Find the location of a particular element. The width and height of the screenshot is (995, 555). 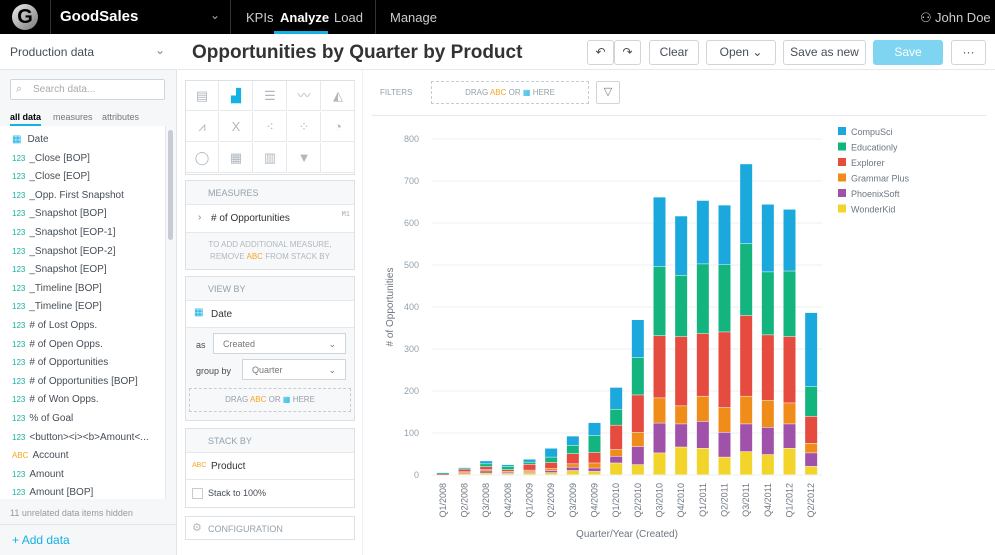

legend-label: PhoenixSoft is located at coordinates (875, 194).